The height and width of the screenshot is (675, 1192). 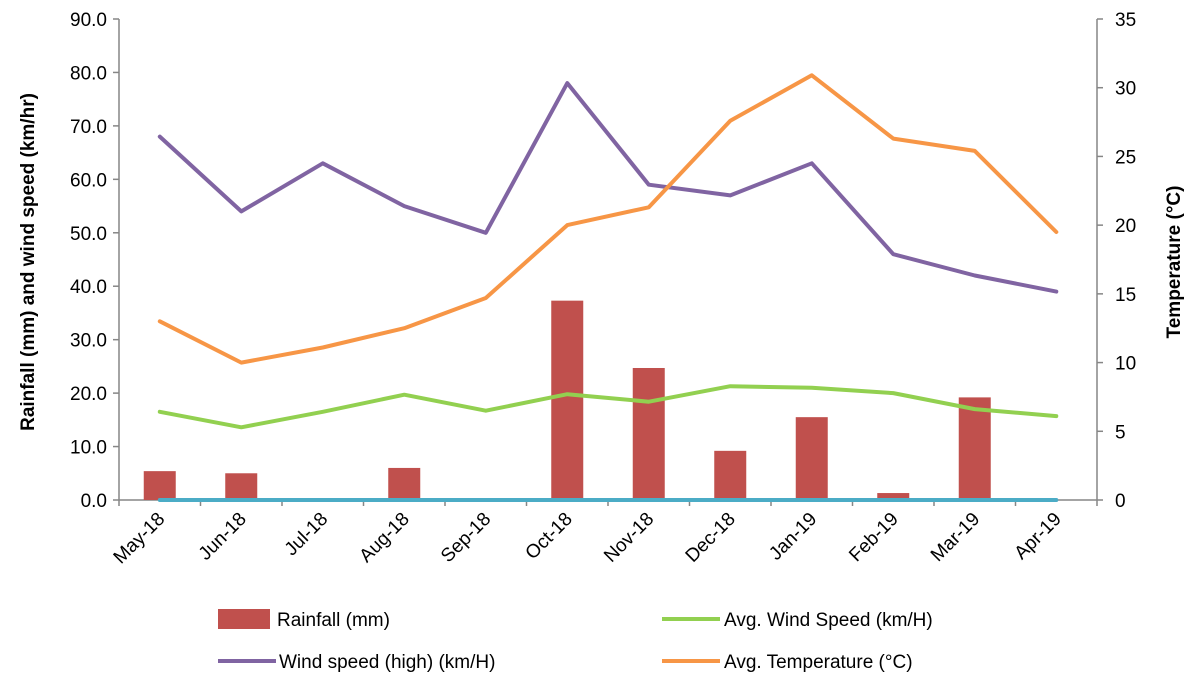 What do you see at coordinates (244, 619) in the screenshot?
I see `legend-swatch-bar` at bounding box center [244, 619].